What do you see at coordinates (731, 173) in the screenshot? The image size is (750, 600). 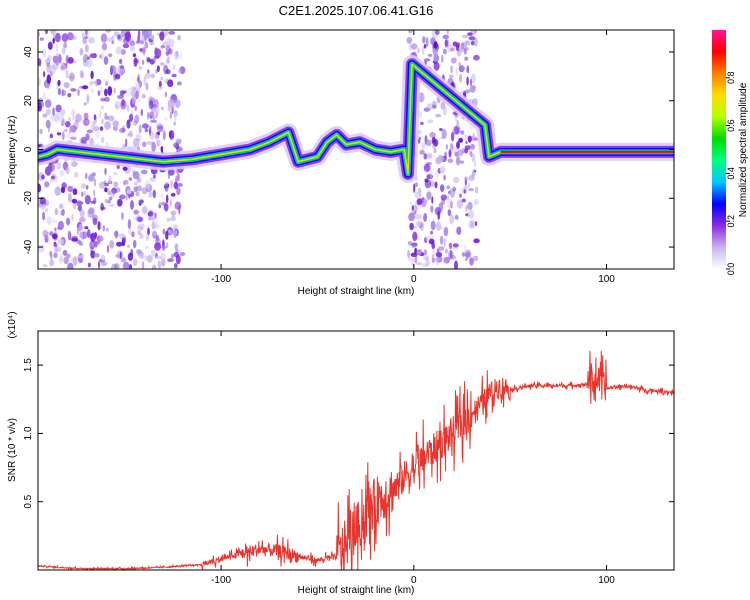 I see `colorbar-tick-label: 0.4` at bounding box center [731, 173].